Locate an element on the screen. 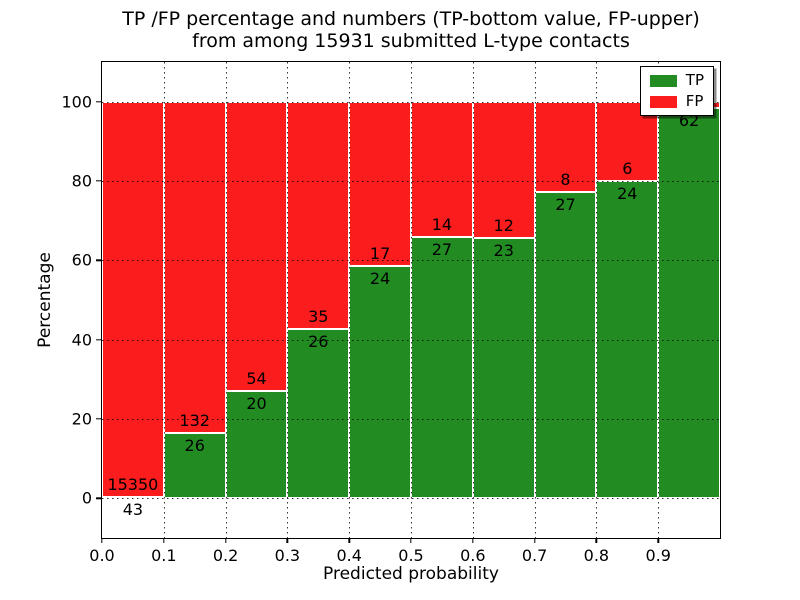 The image size is (800, 600). x-tick-label: 0.3 is located at coordinates (287, 555).